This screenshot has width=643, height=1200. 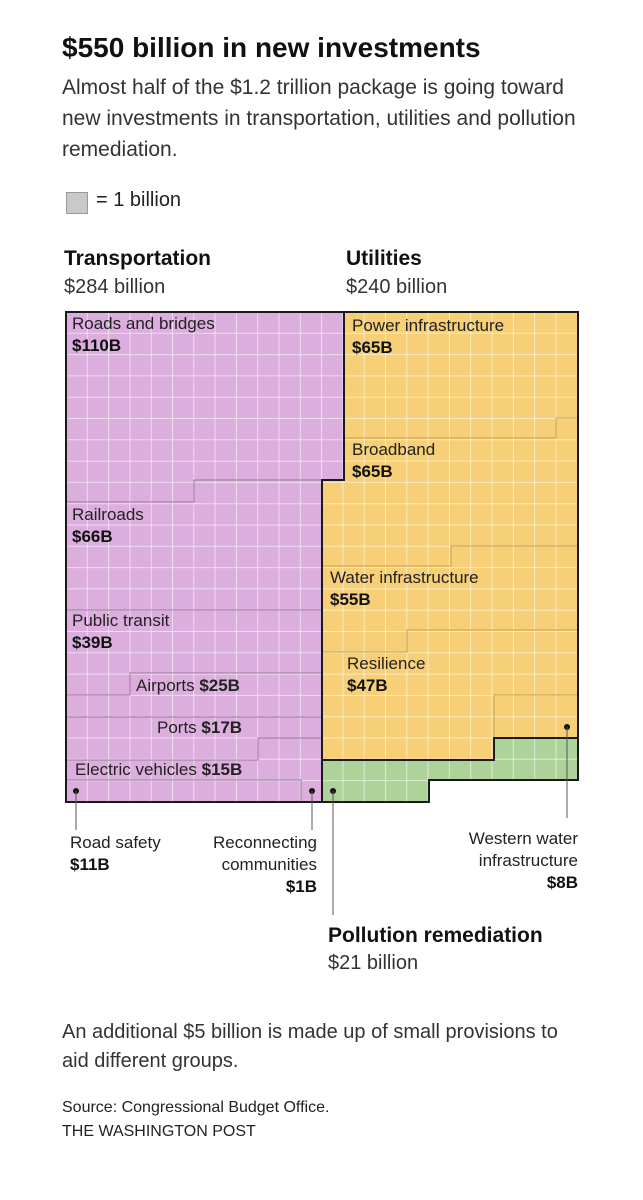 I want to click on label-power-infrastructure: Power infrastructure, so click(x=428, y=325).